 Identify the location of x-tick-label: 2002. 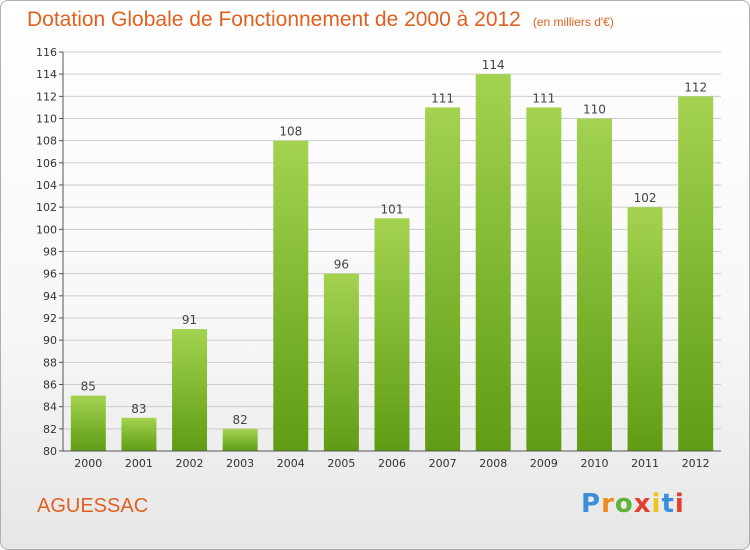
(190, 463).